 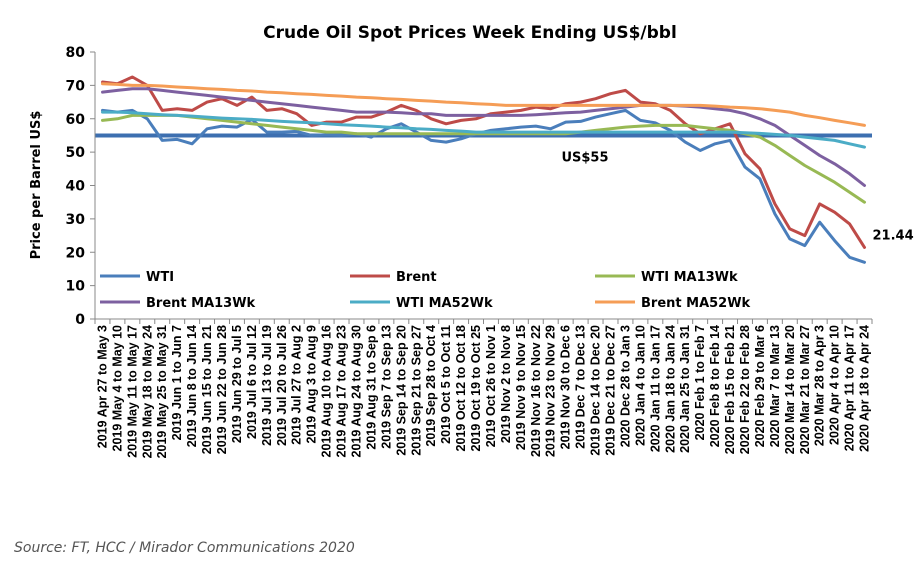 I want to click on y-tick-label: 80, so click(x=76, y=53).